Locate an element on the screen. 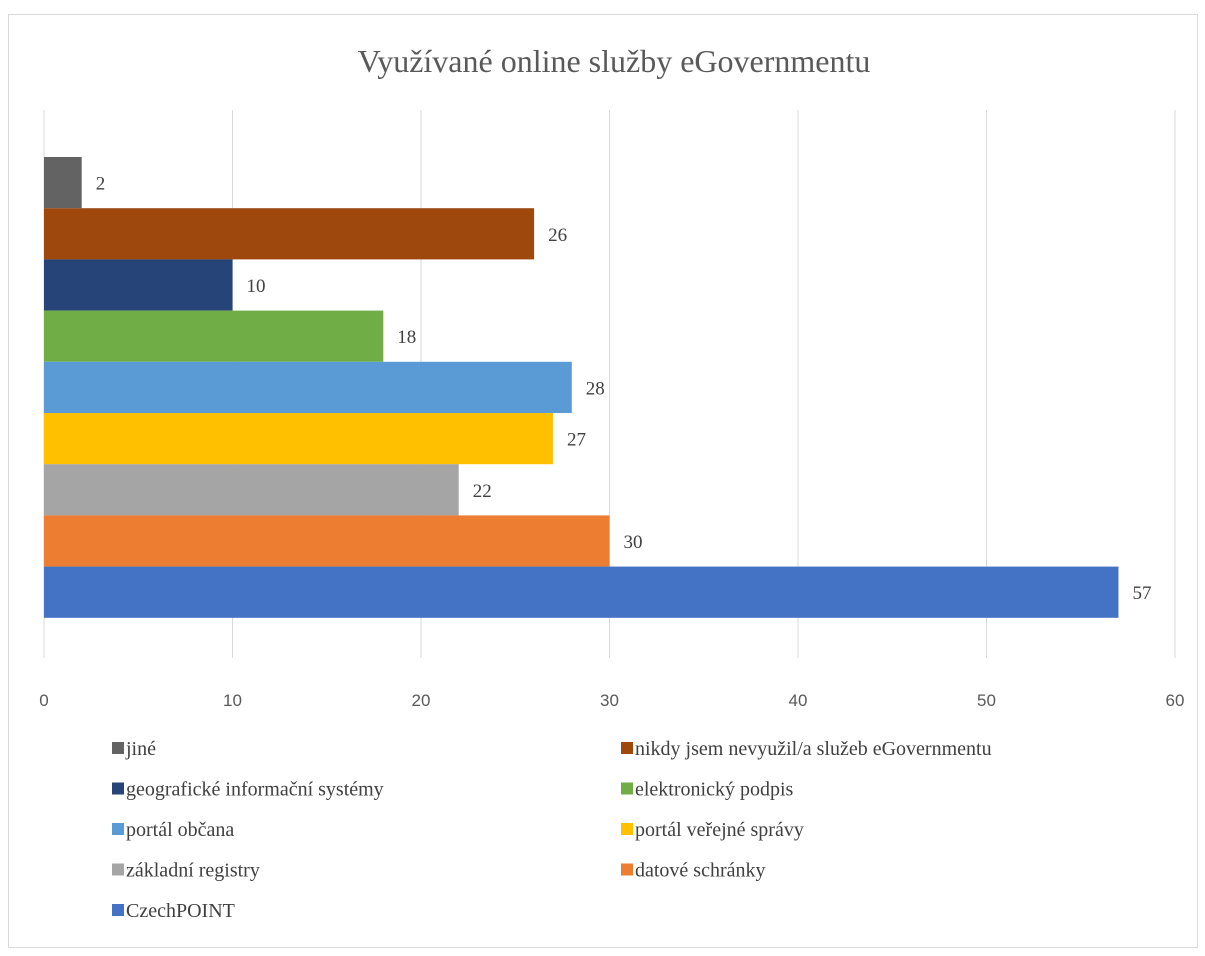 This screenshot has width=1205, height=956. legend-label: jiné is located at coordinates (140, 749).